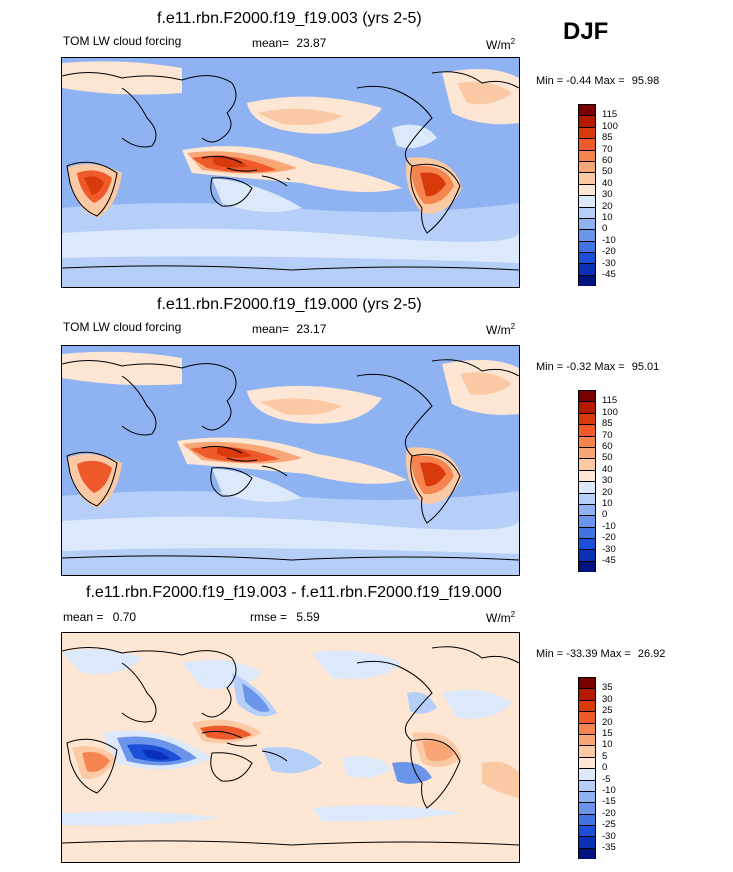  I want to click on colorbar-tick-label: 35, so click(607, 688).